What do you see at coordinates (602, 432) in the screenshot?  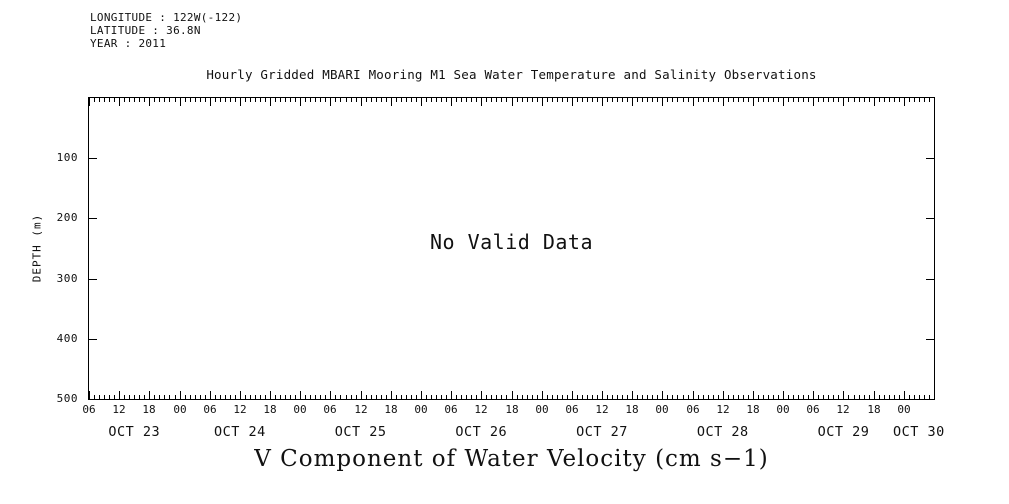 I see `x-day-label: OCT 27` at bounding box center [602, 432].